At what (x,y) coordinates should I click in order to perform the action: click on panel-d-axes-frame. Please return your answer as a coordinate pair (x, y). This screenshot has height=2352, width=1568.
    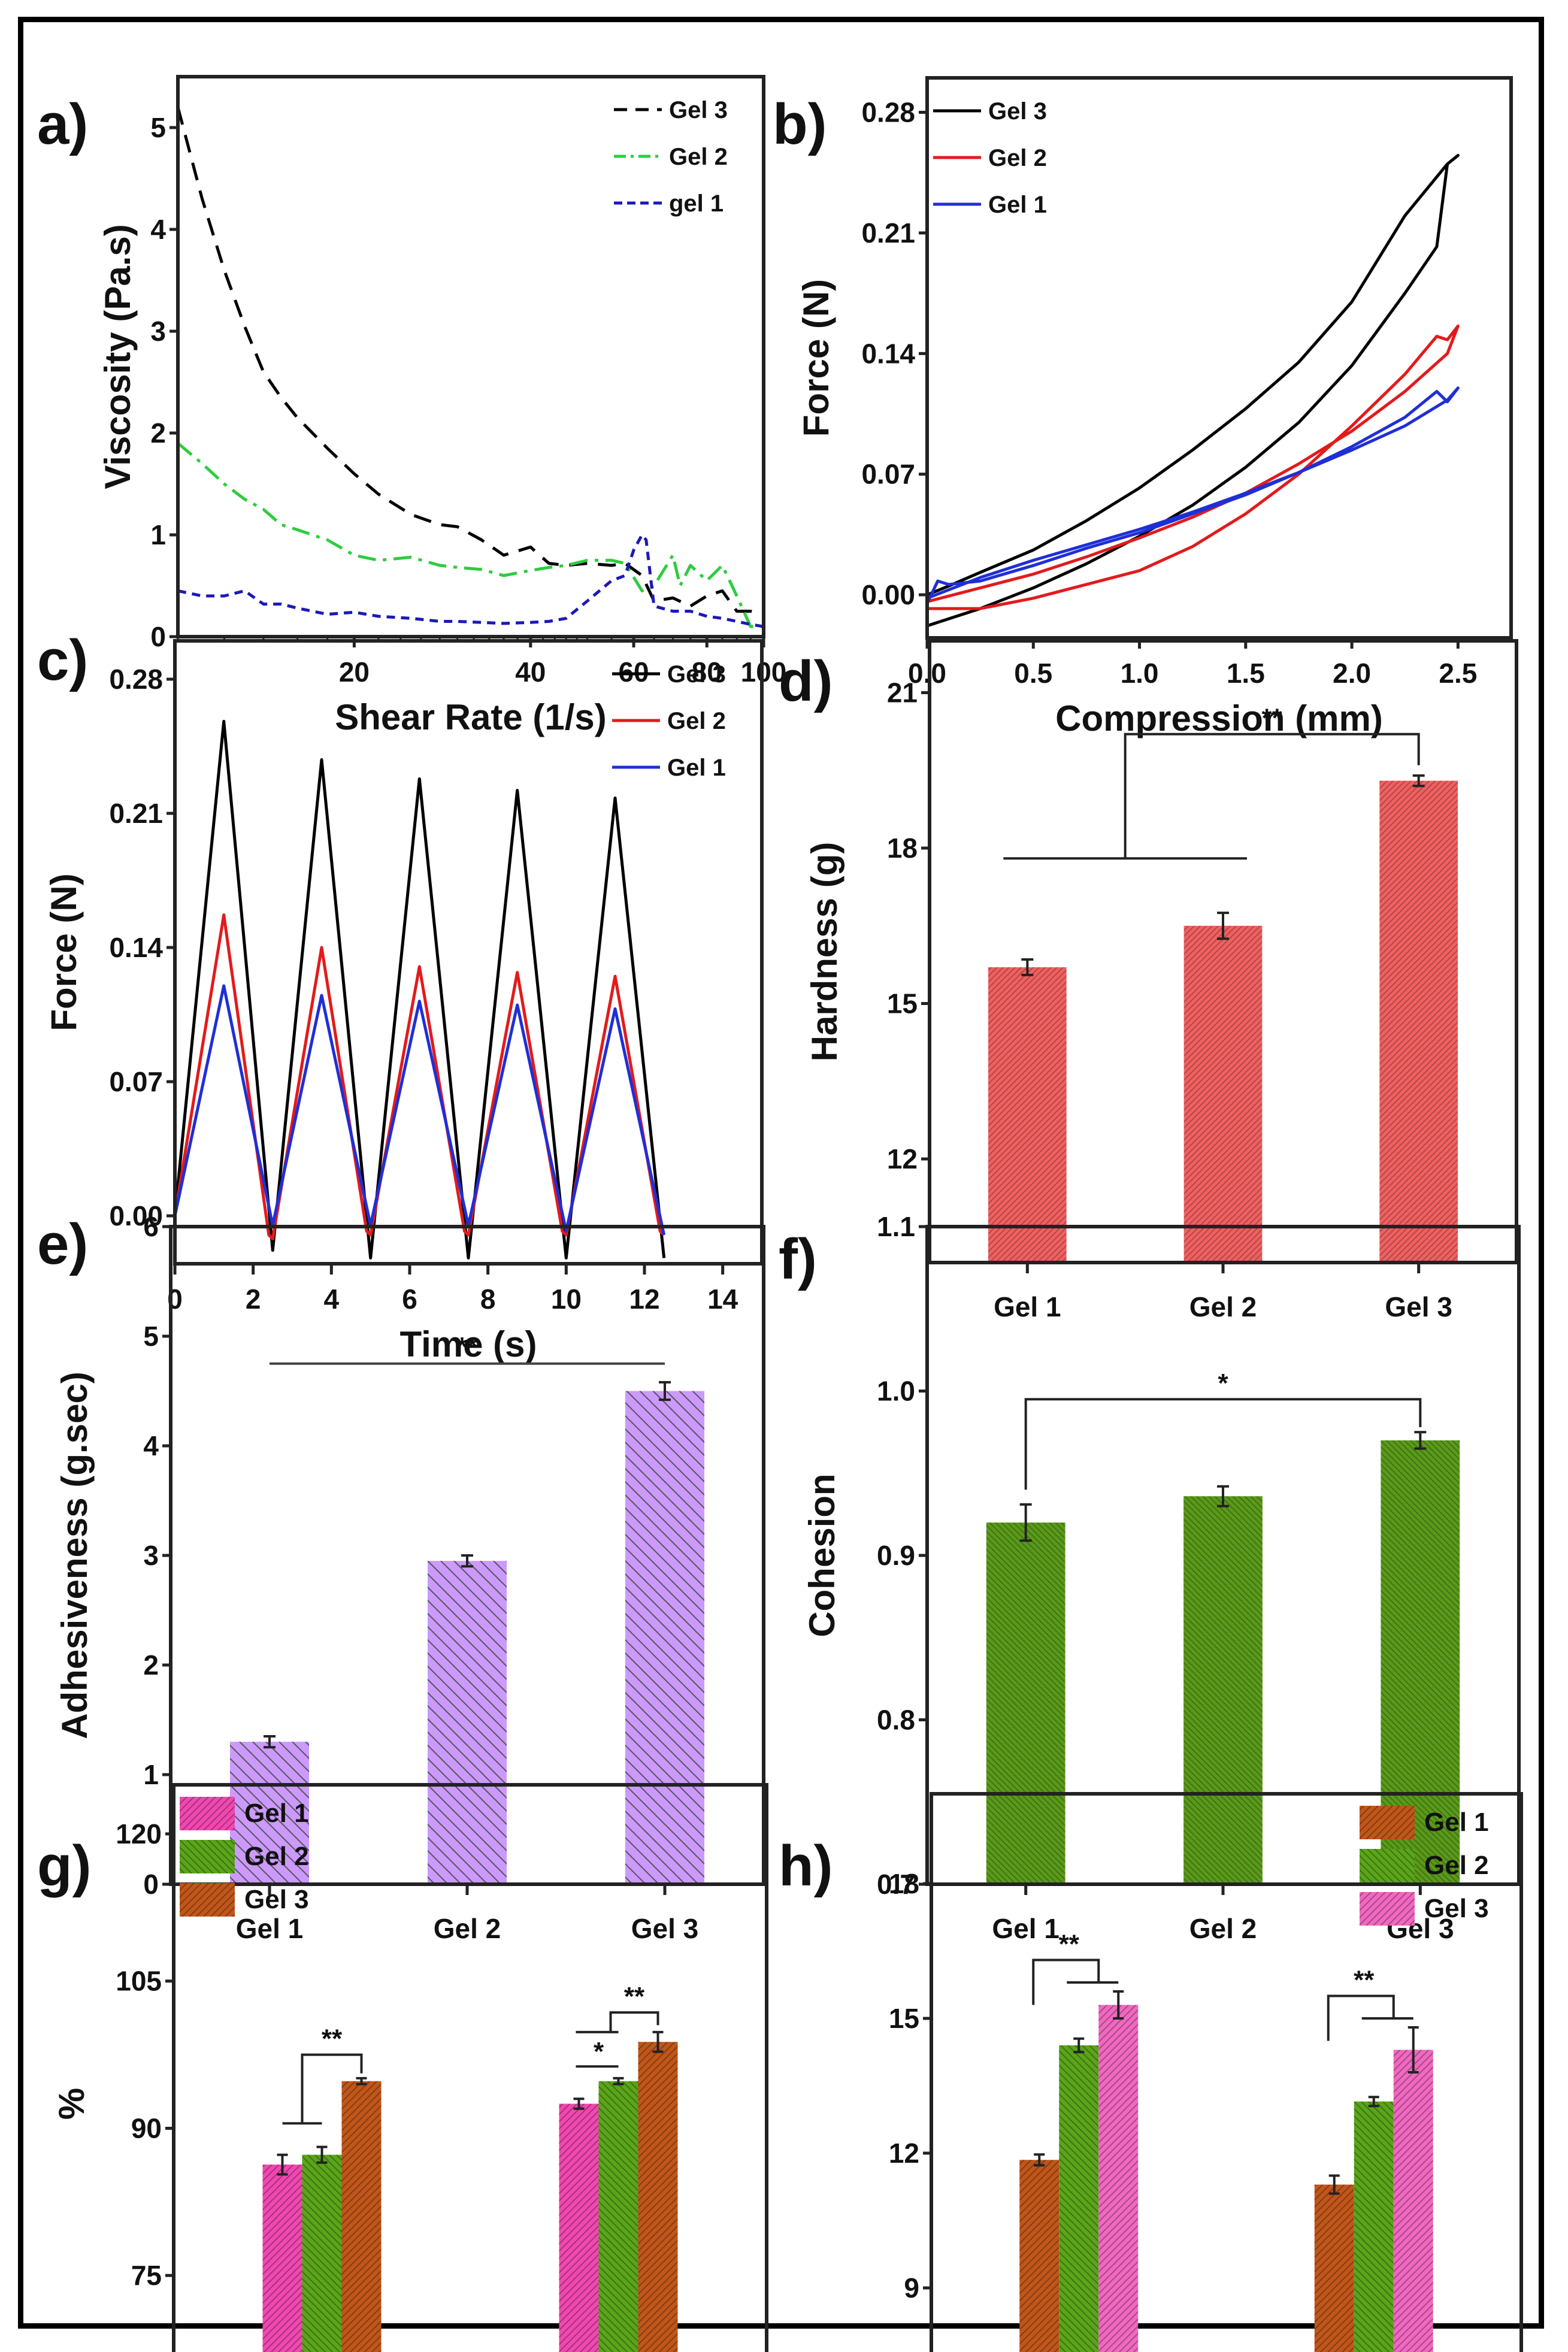
    Looking at the image, I should click on (1223, 951).